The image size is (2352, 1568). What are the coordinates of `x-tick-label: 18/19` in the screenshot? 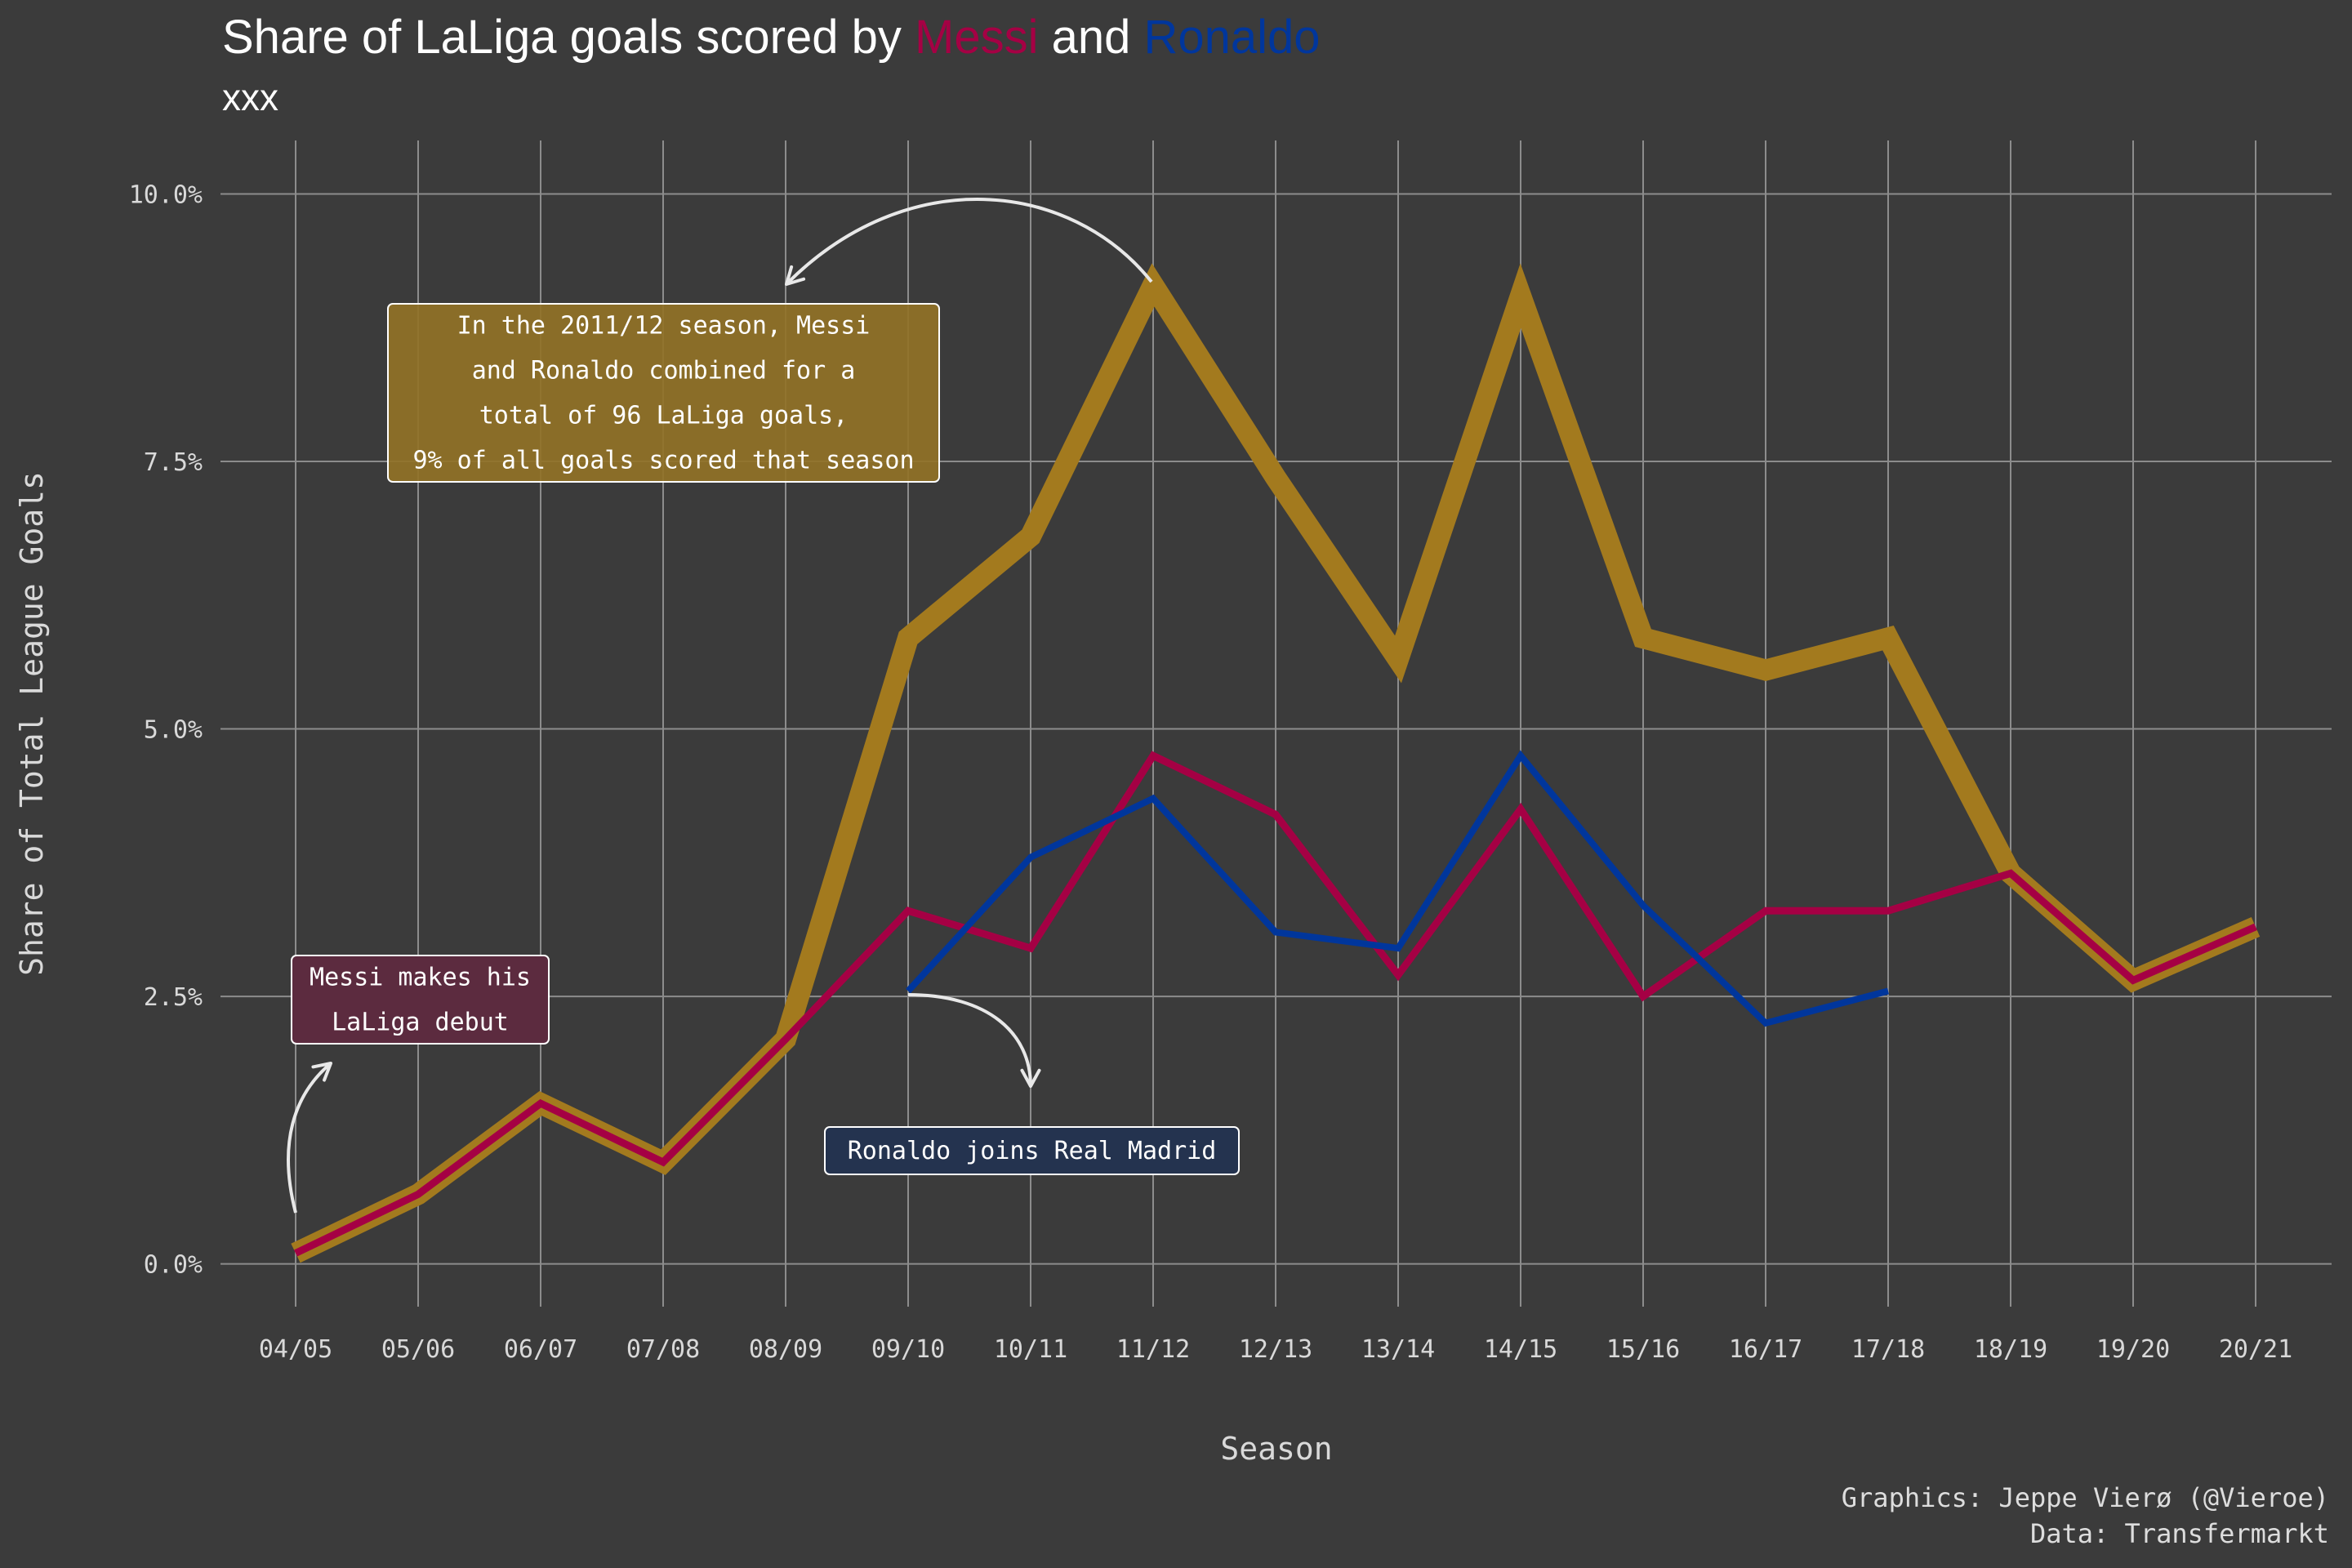 It's located at (2010, 1349).